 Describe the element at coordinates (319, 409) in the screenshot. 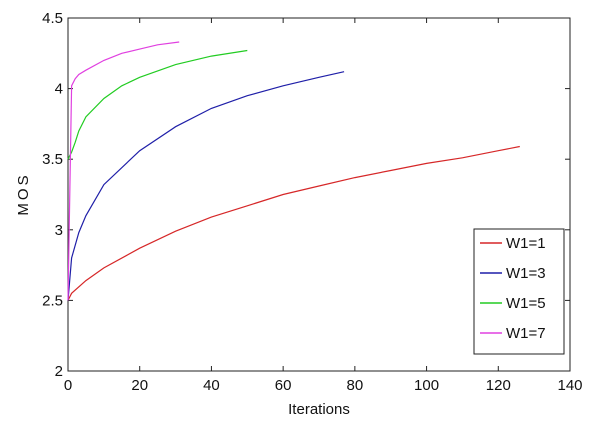

I see `x-axis-label: Iterations` at that location.